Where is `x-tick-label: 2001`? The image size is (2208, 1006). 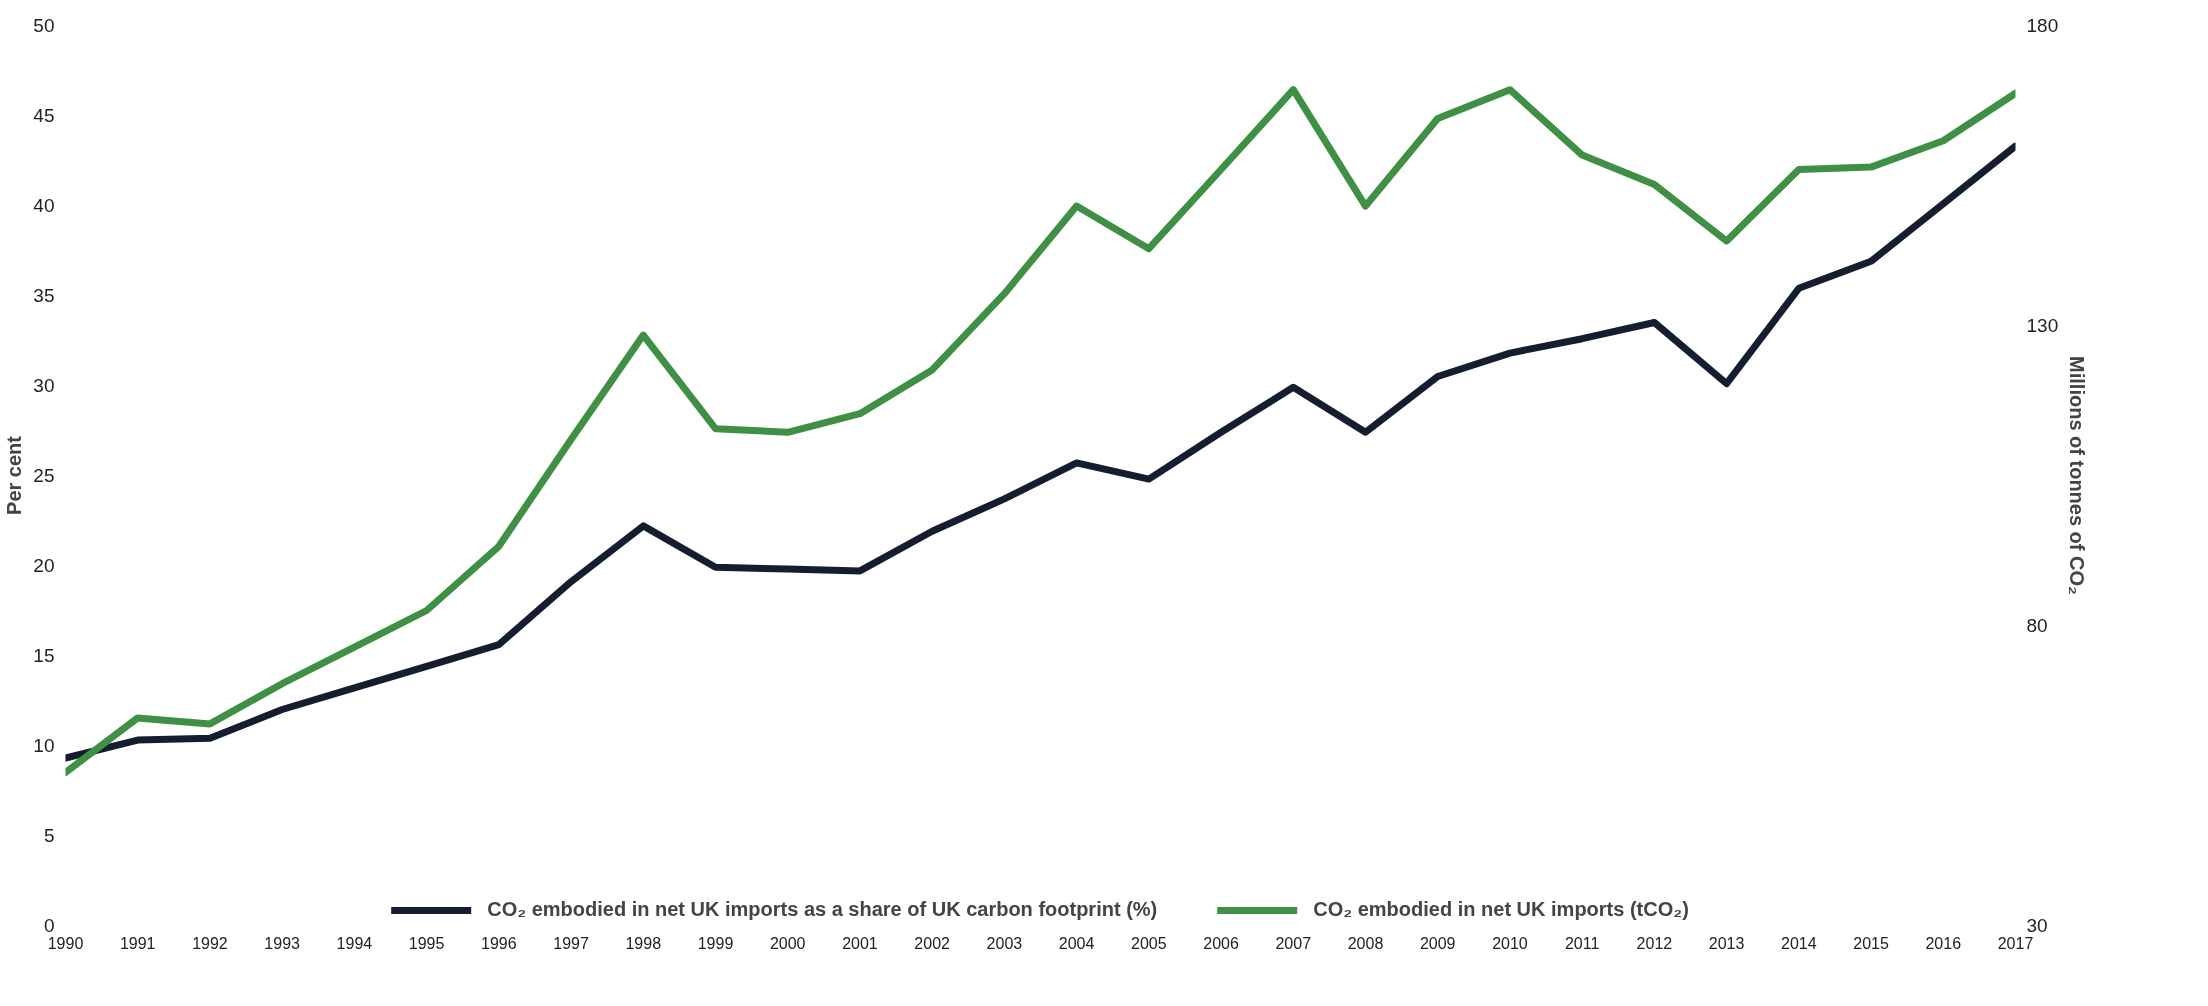 x-tick-label: 2001 is located at coordinates (860, 943).